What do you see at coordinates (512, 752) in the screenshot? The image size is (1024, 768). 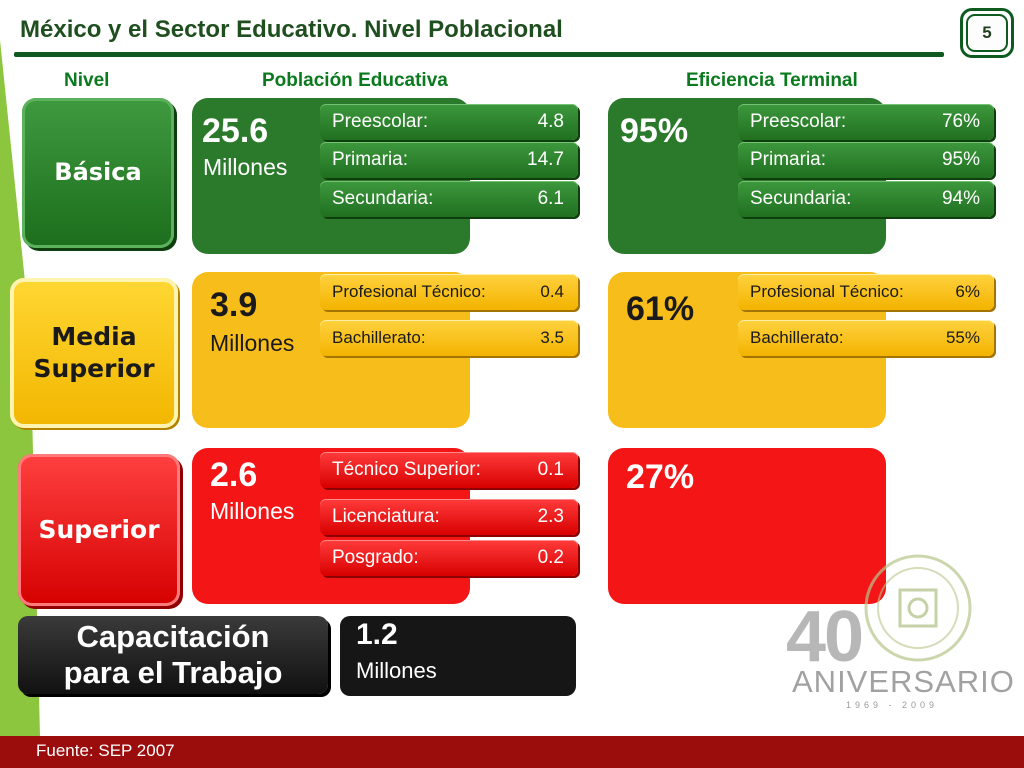 I see `footer-bar` at bounding box center [512, 752].